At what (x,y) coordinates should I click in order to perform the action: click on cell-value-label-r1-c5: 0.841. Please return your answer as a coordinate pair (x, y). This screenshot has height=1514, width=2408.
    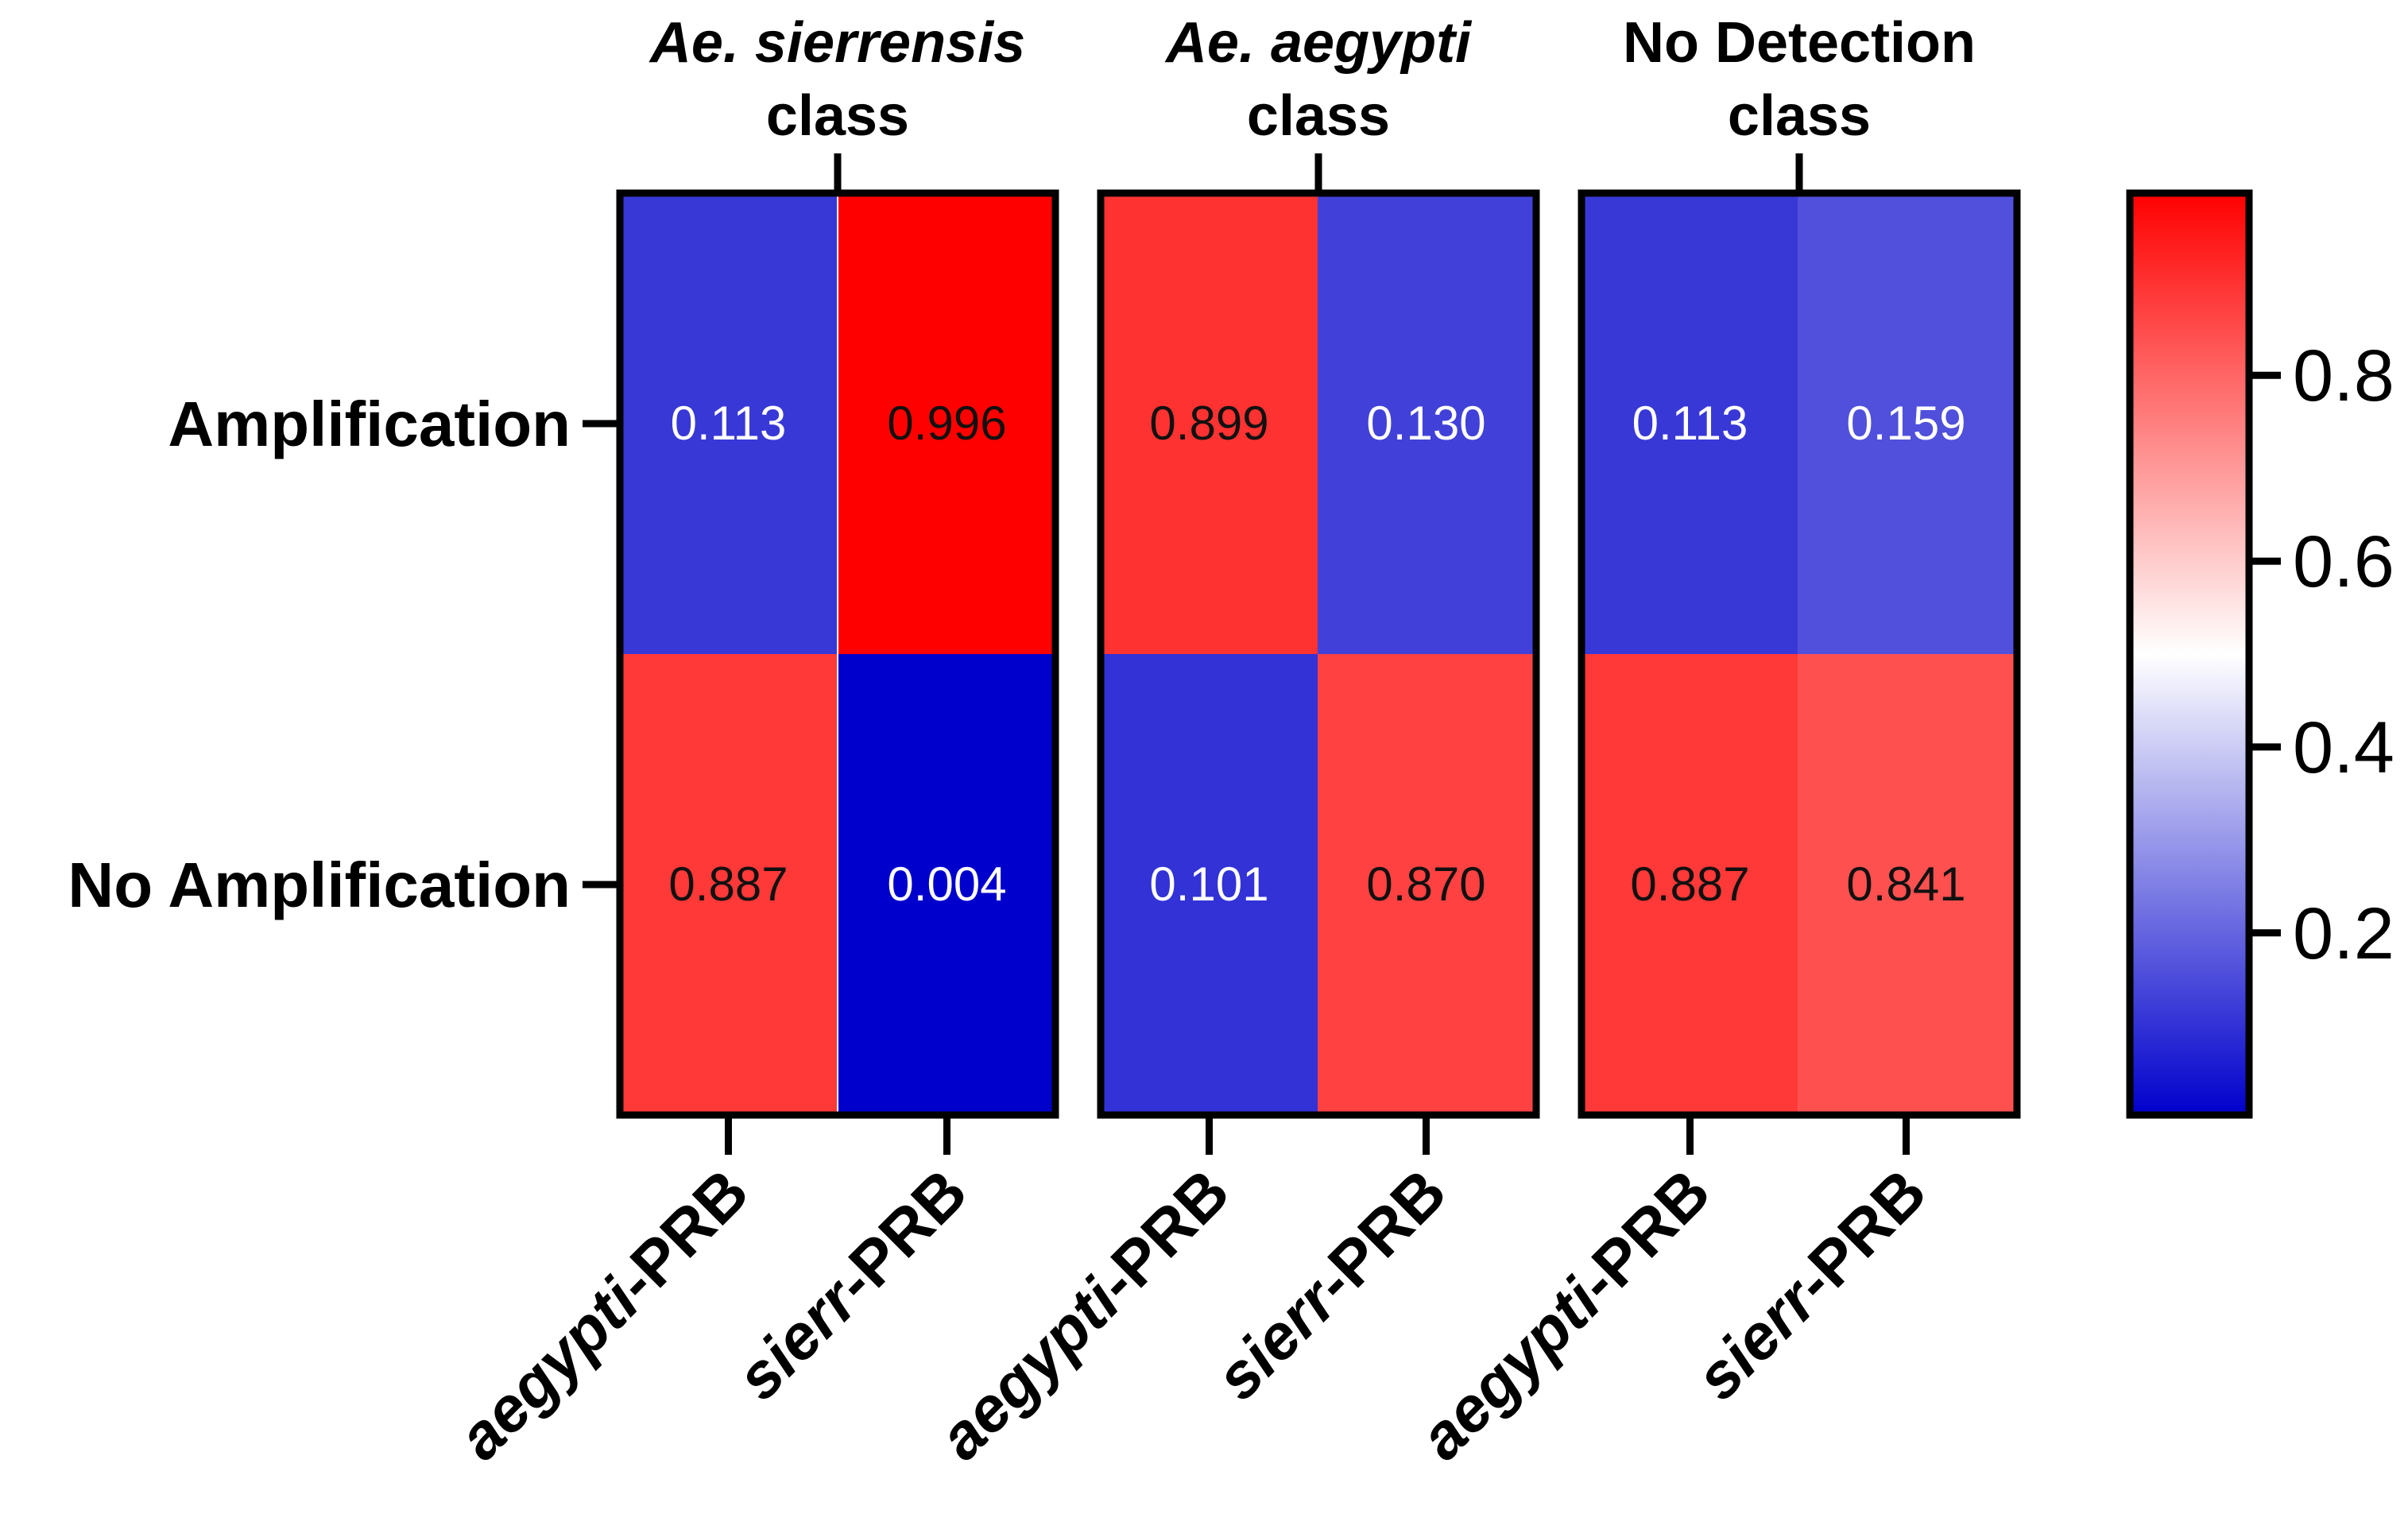
    Looking at the image, I should click on (1906, 885).